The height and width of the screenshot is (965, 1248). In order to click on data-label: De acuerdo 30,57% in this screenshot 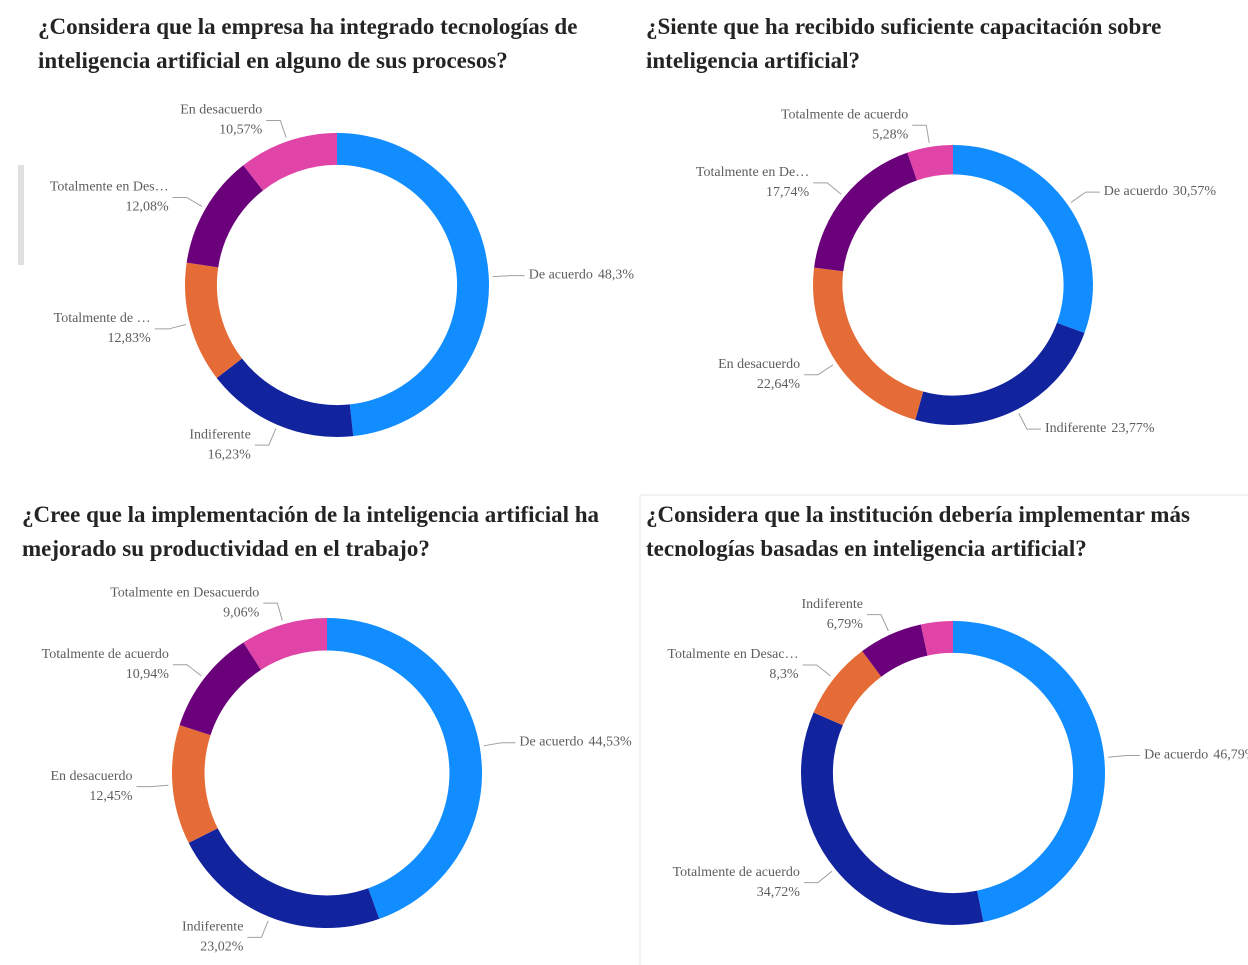, I will do `click(1160, 191)`.